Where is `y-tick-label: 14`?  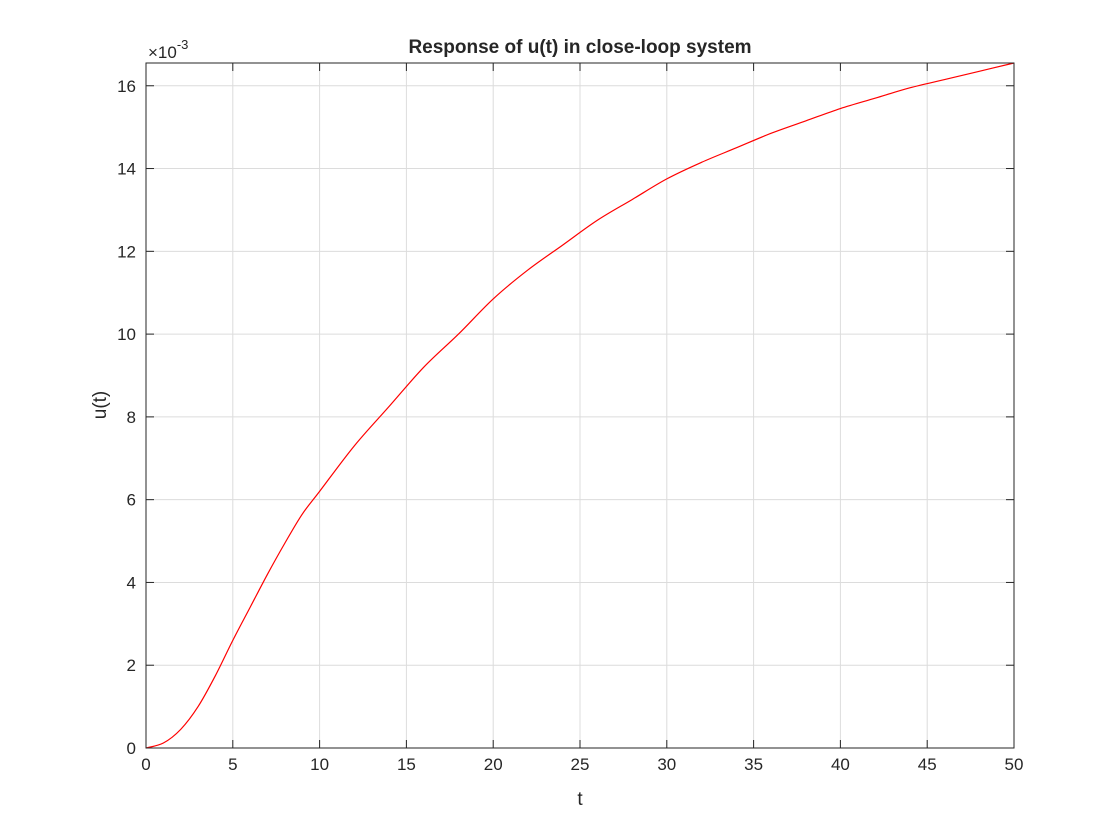 y-tick-label: 14 is located at coordinates (126, 169).